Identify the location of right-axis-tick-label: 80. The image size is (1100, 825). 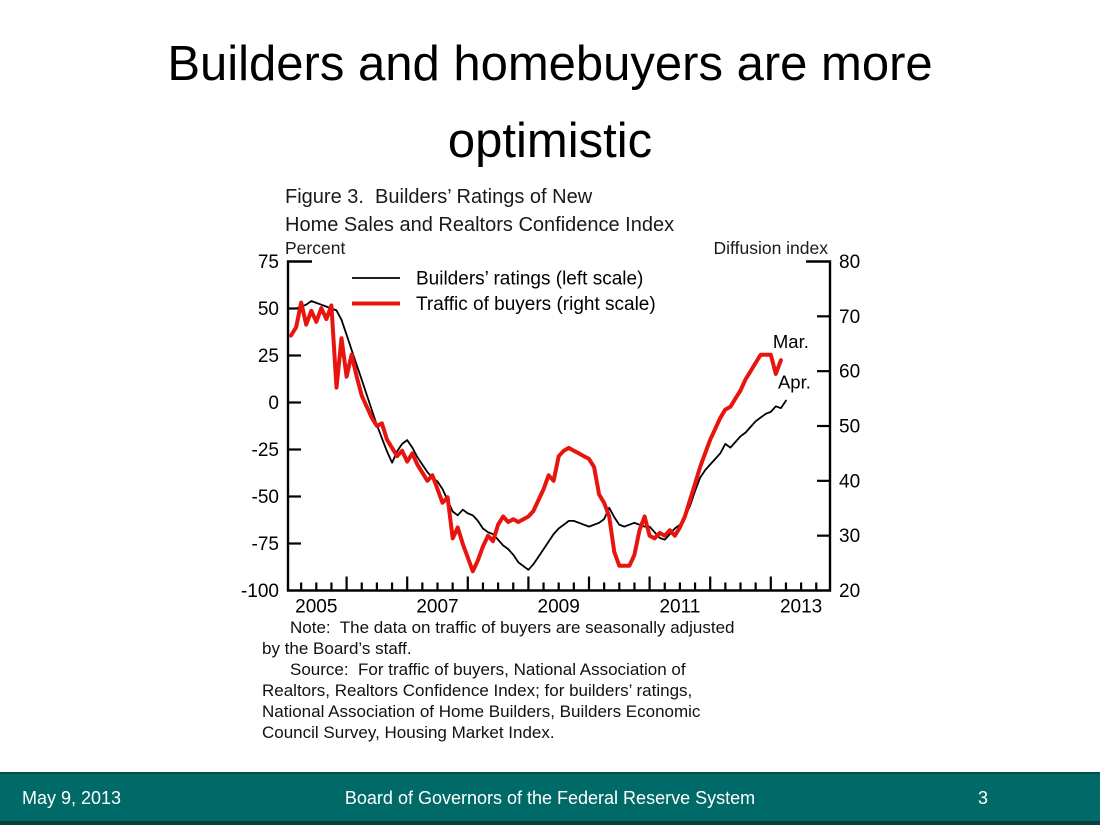
(849, 262).